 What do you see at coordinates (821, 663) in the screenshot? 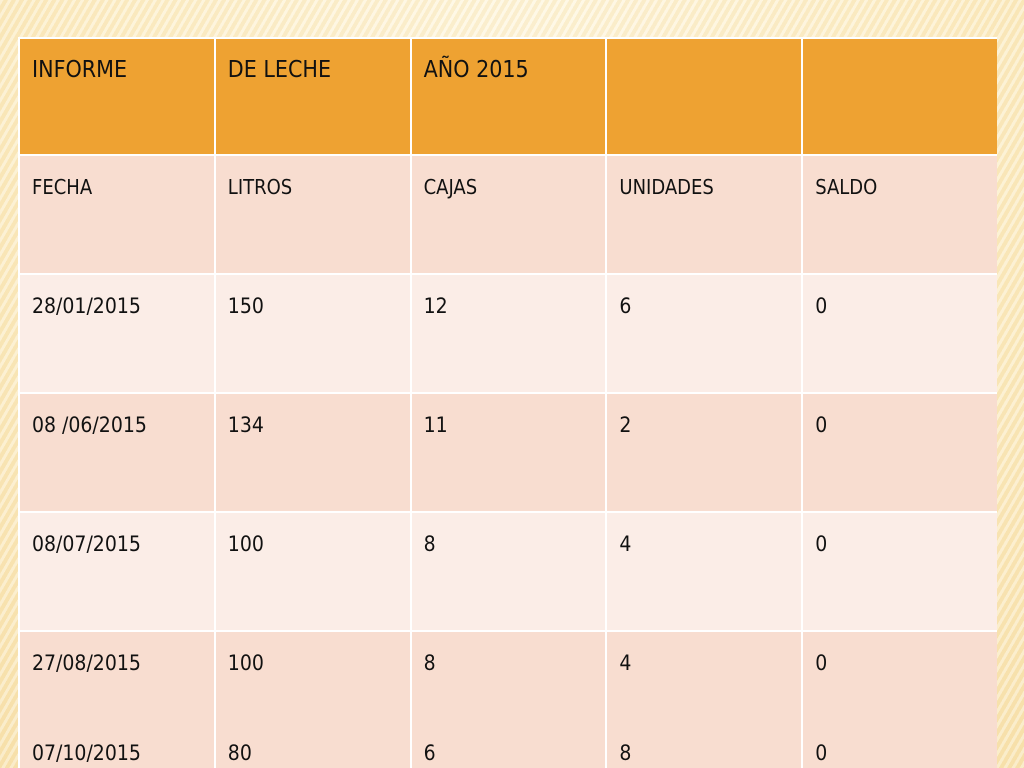
I see `cell-saldo-line-1: 0` at bounding box center [821, 663].